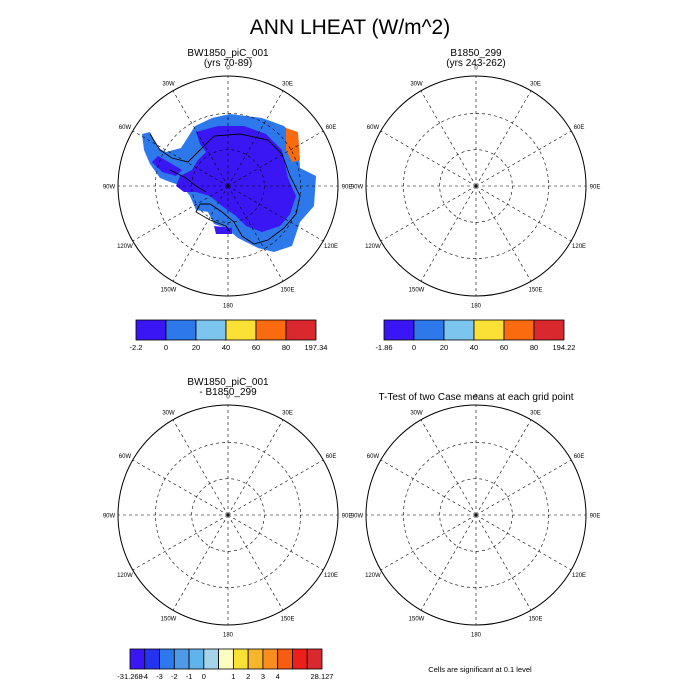 The image size is (700, 700). I want to click on colorbar-label: 2, so click(248, 676).